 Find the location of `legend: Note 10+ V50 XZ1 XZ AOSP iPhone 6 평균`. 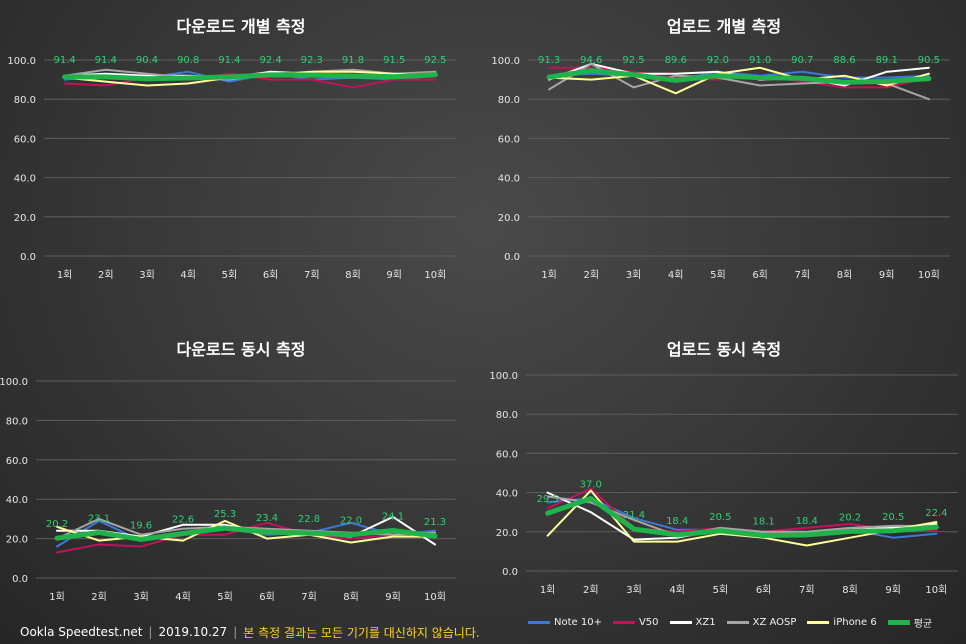

legend: Note 10+ V50 XZ1 XZ AOSP iPhone 6 평균 is located at coordinates (735, 622).